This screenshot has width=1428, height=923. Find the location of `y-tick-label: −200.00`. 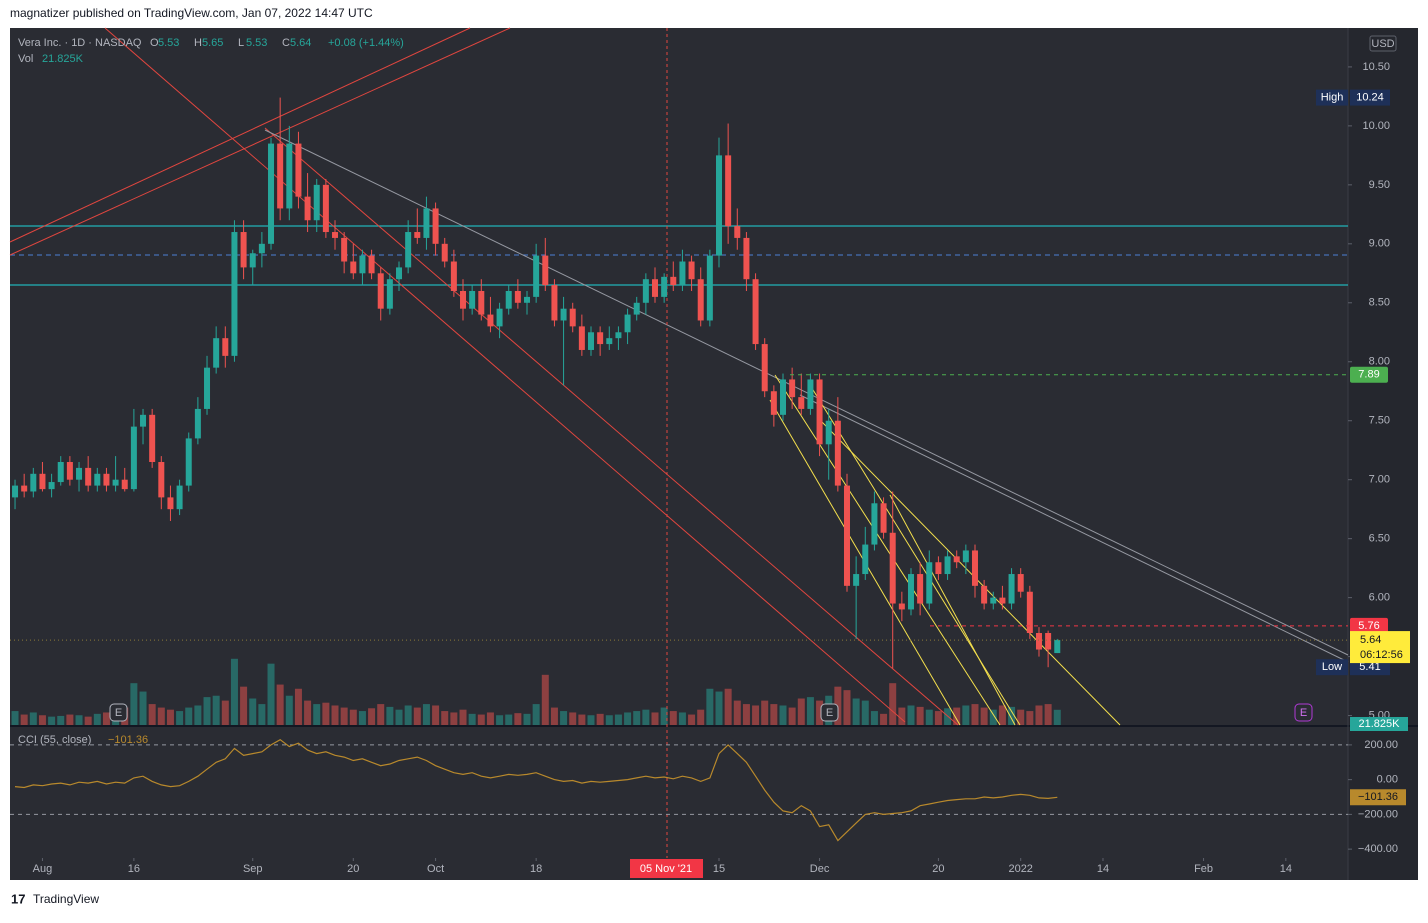

y-tick-label: −200.00 is located at coordinates (1378, 814).